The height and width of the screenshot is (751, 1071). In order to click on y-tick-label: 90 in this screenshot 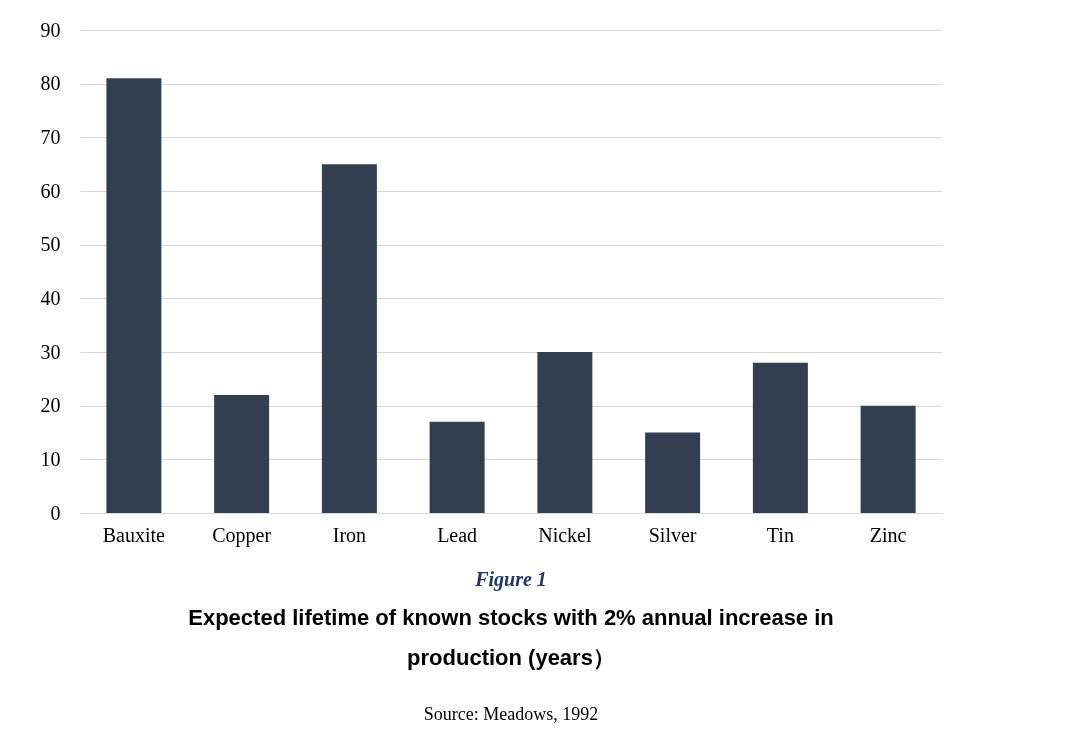, I will do `click(50, 29)`.